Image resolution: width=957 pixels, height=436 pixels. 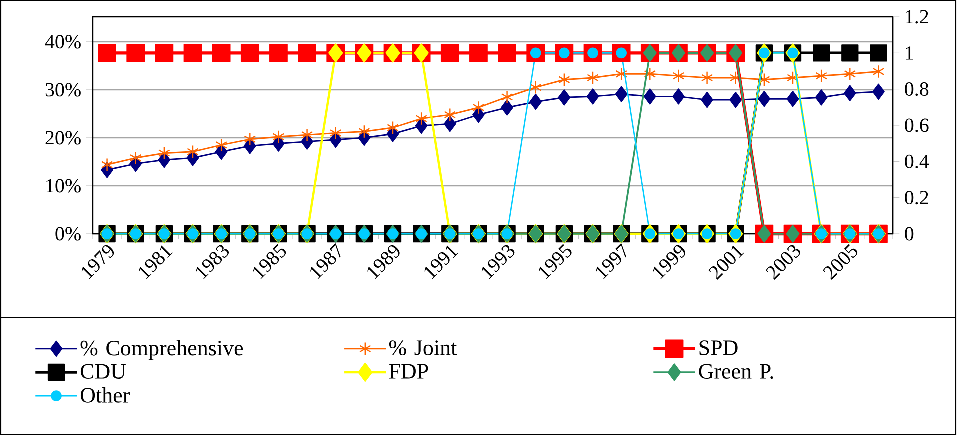 What do you see at coordinates (917, 125) in the screenshot?
I see `y2-tick-label: 0.6` at bounding box center [917, 125].